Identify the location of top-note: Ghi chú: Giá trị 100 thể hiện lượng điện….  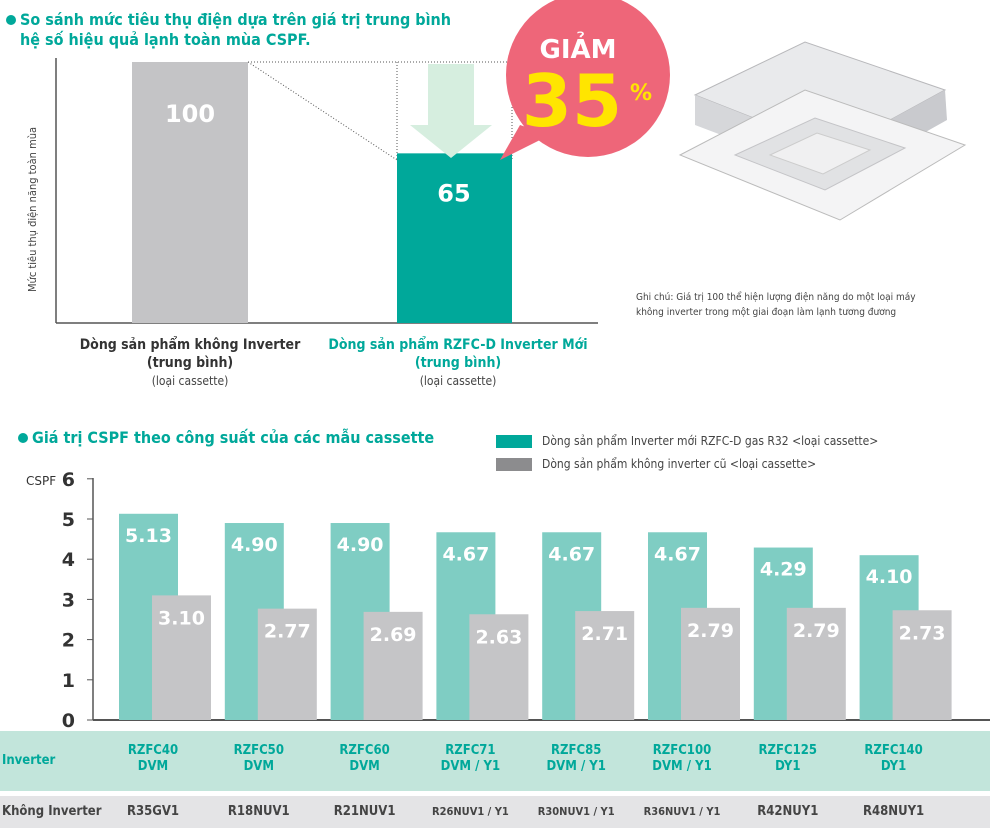
(776, 305).